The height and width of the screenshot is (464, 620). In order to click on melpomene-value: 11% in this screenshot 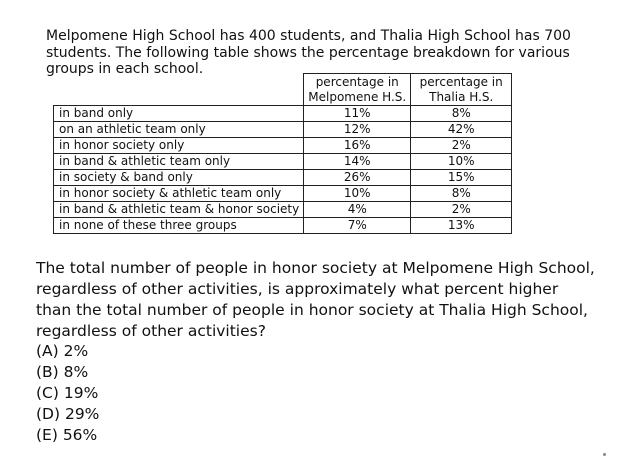, I will do `click(357, 113)`.